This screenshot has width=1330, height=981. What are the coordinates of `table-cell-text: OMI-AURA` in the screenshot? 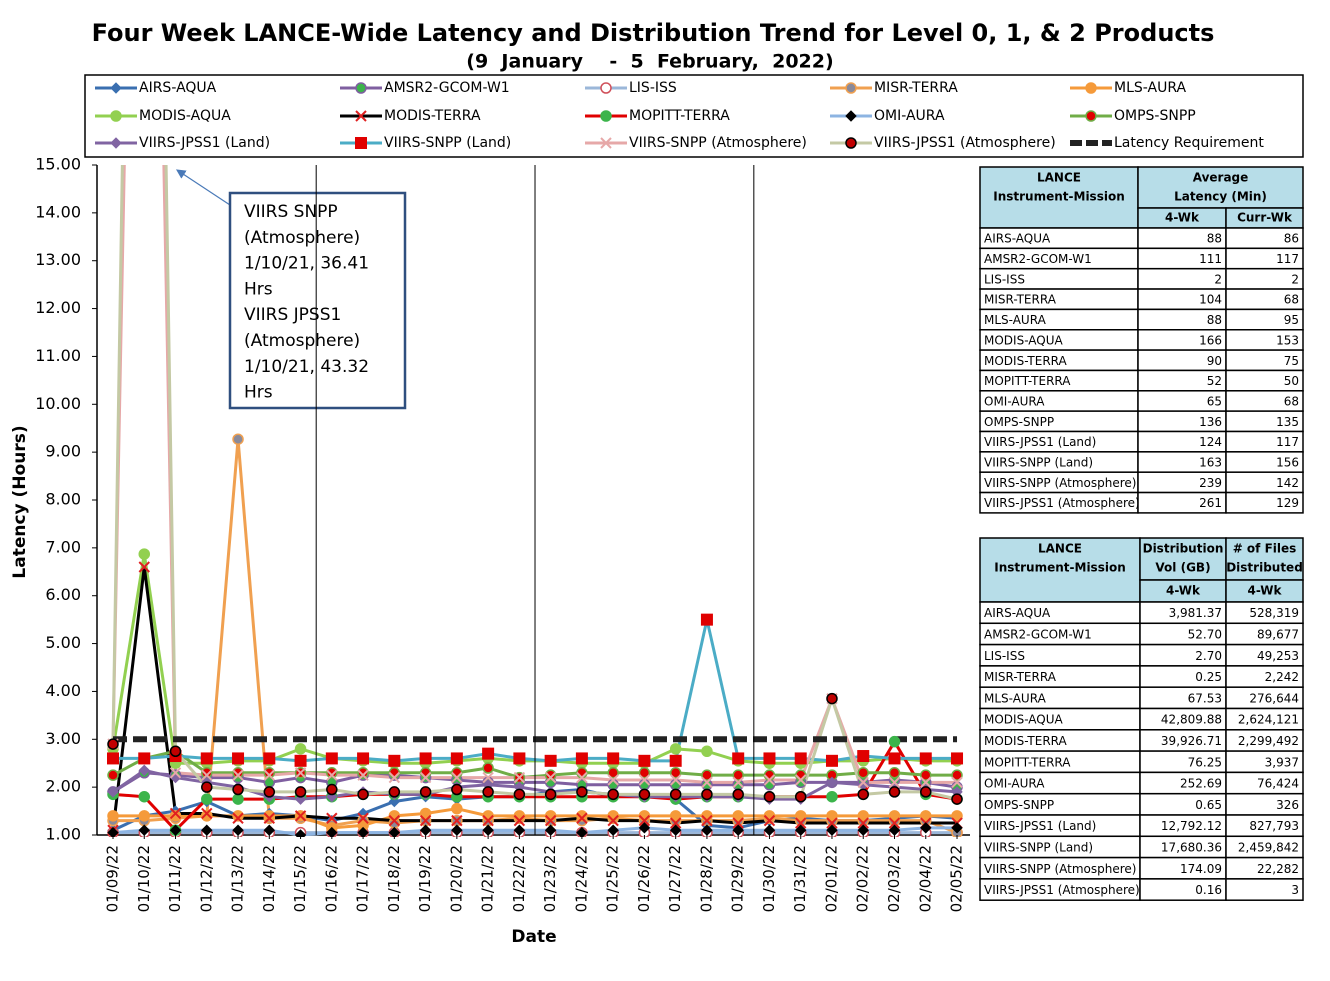 It's located at (1014, 784).